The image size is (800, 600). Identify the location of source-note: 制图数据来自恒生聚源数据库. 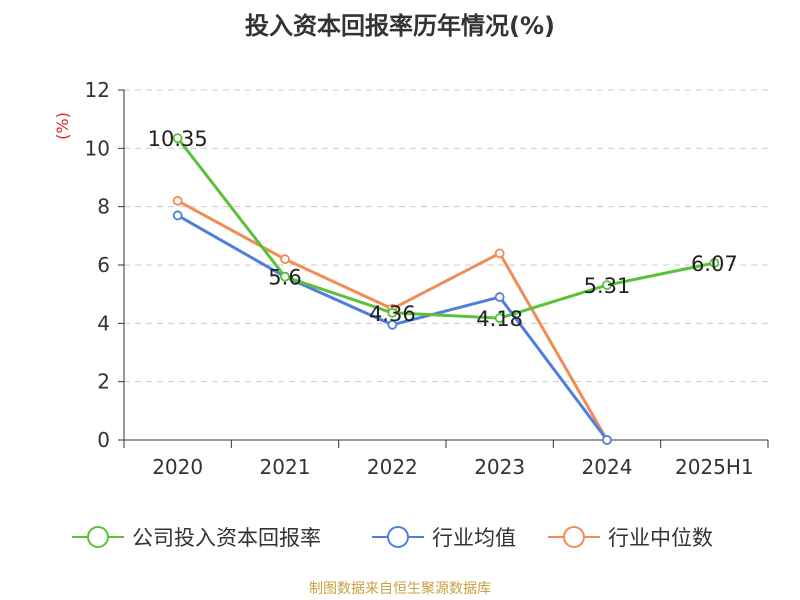
(400, 589).